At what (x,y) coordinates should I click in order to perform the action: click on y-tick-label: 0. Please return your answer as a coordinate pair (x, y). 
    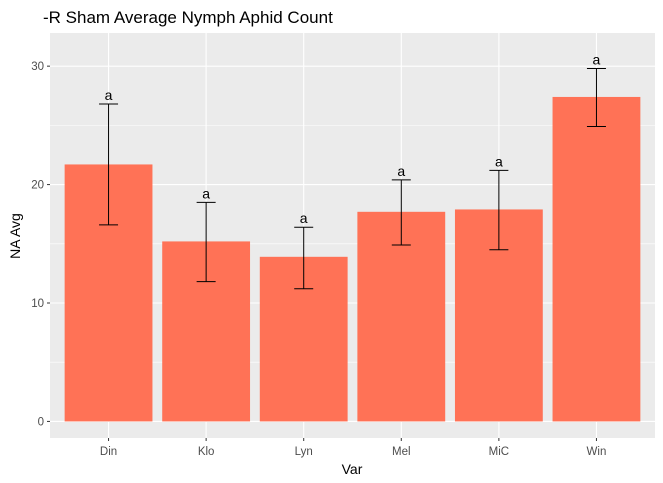
    Looking at the image, I should click on (41, 422).